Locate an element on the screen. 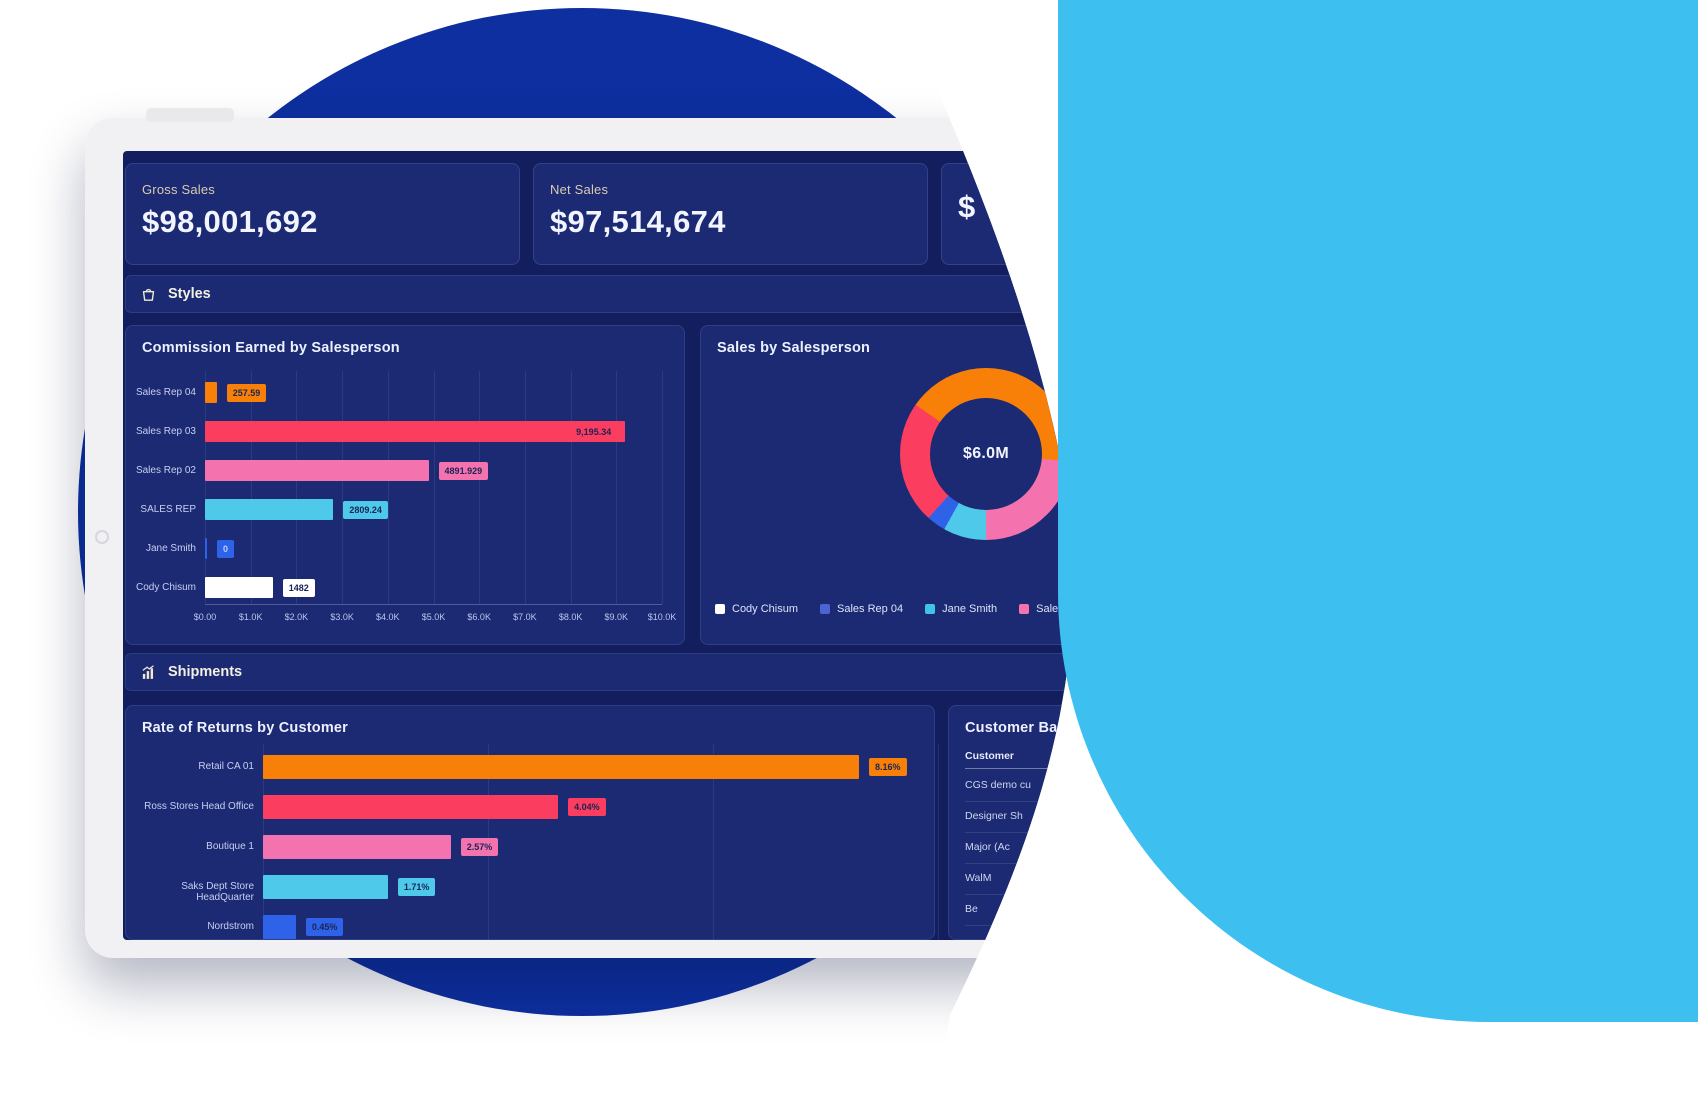 The image size is (1698, 1104). section-label: Styles is located at coordinates (189, 294).